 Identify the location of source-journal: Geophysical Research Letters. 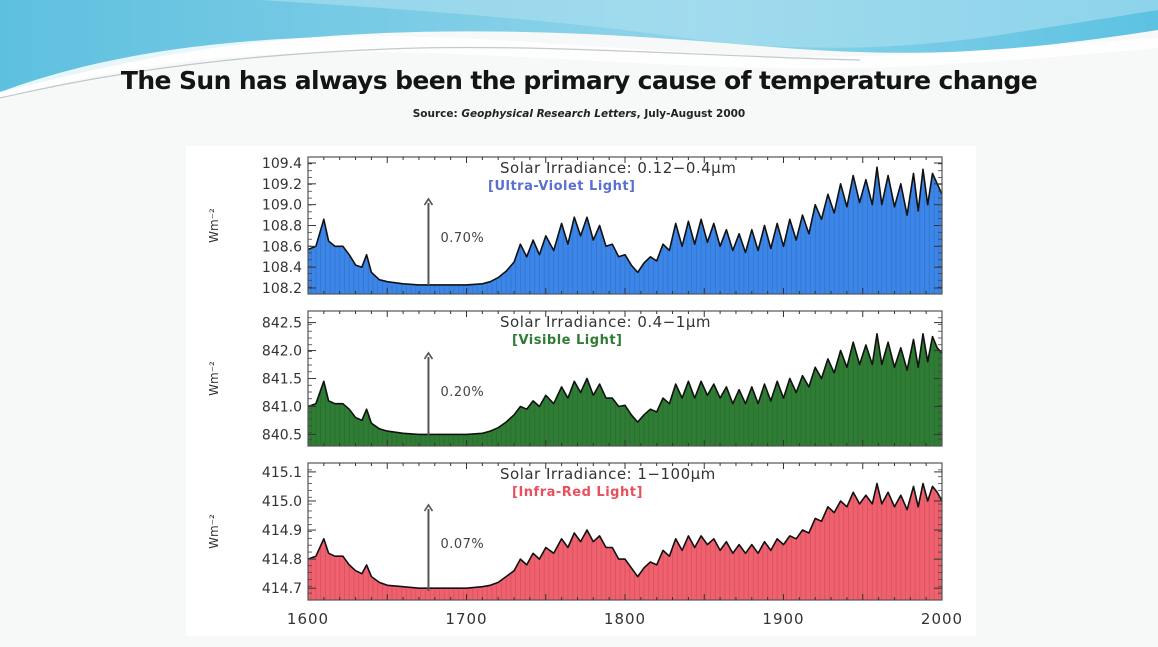
(549, 114).